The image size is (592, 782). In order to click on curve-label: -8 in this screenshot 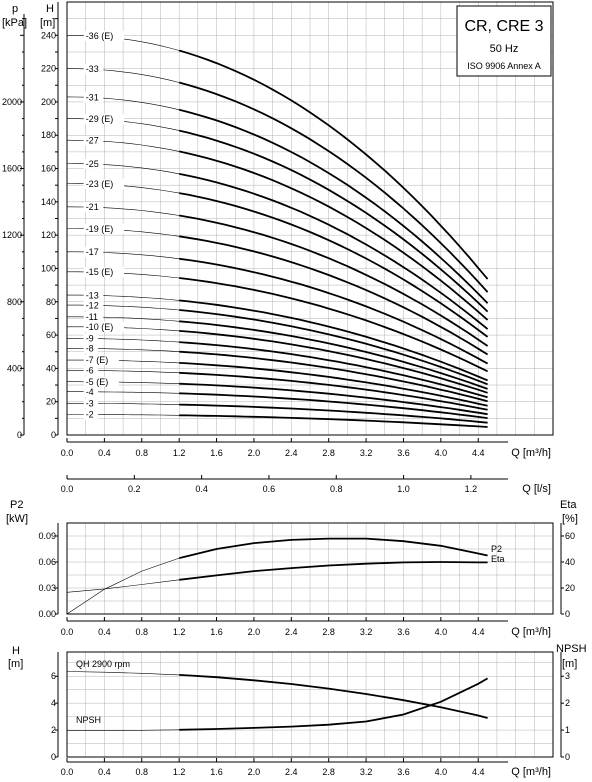, I will do `click(90, 349)`.